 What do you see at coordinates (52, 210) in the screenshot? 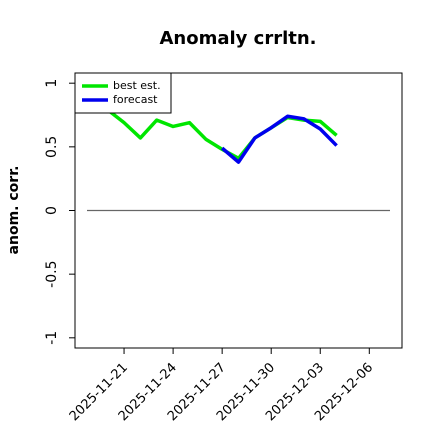
I see `y-tick-label: 0` at bounding box center [52, 210].